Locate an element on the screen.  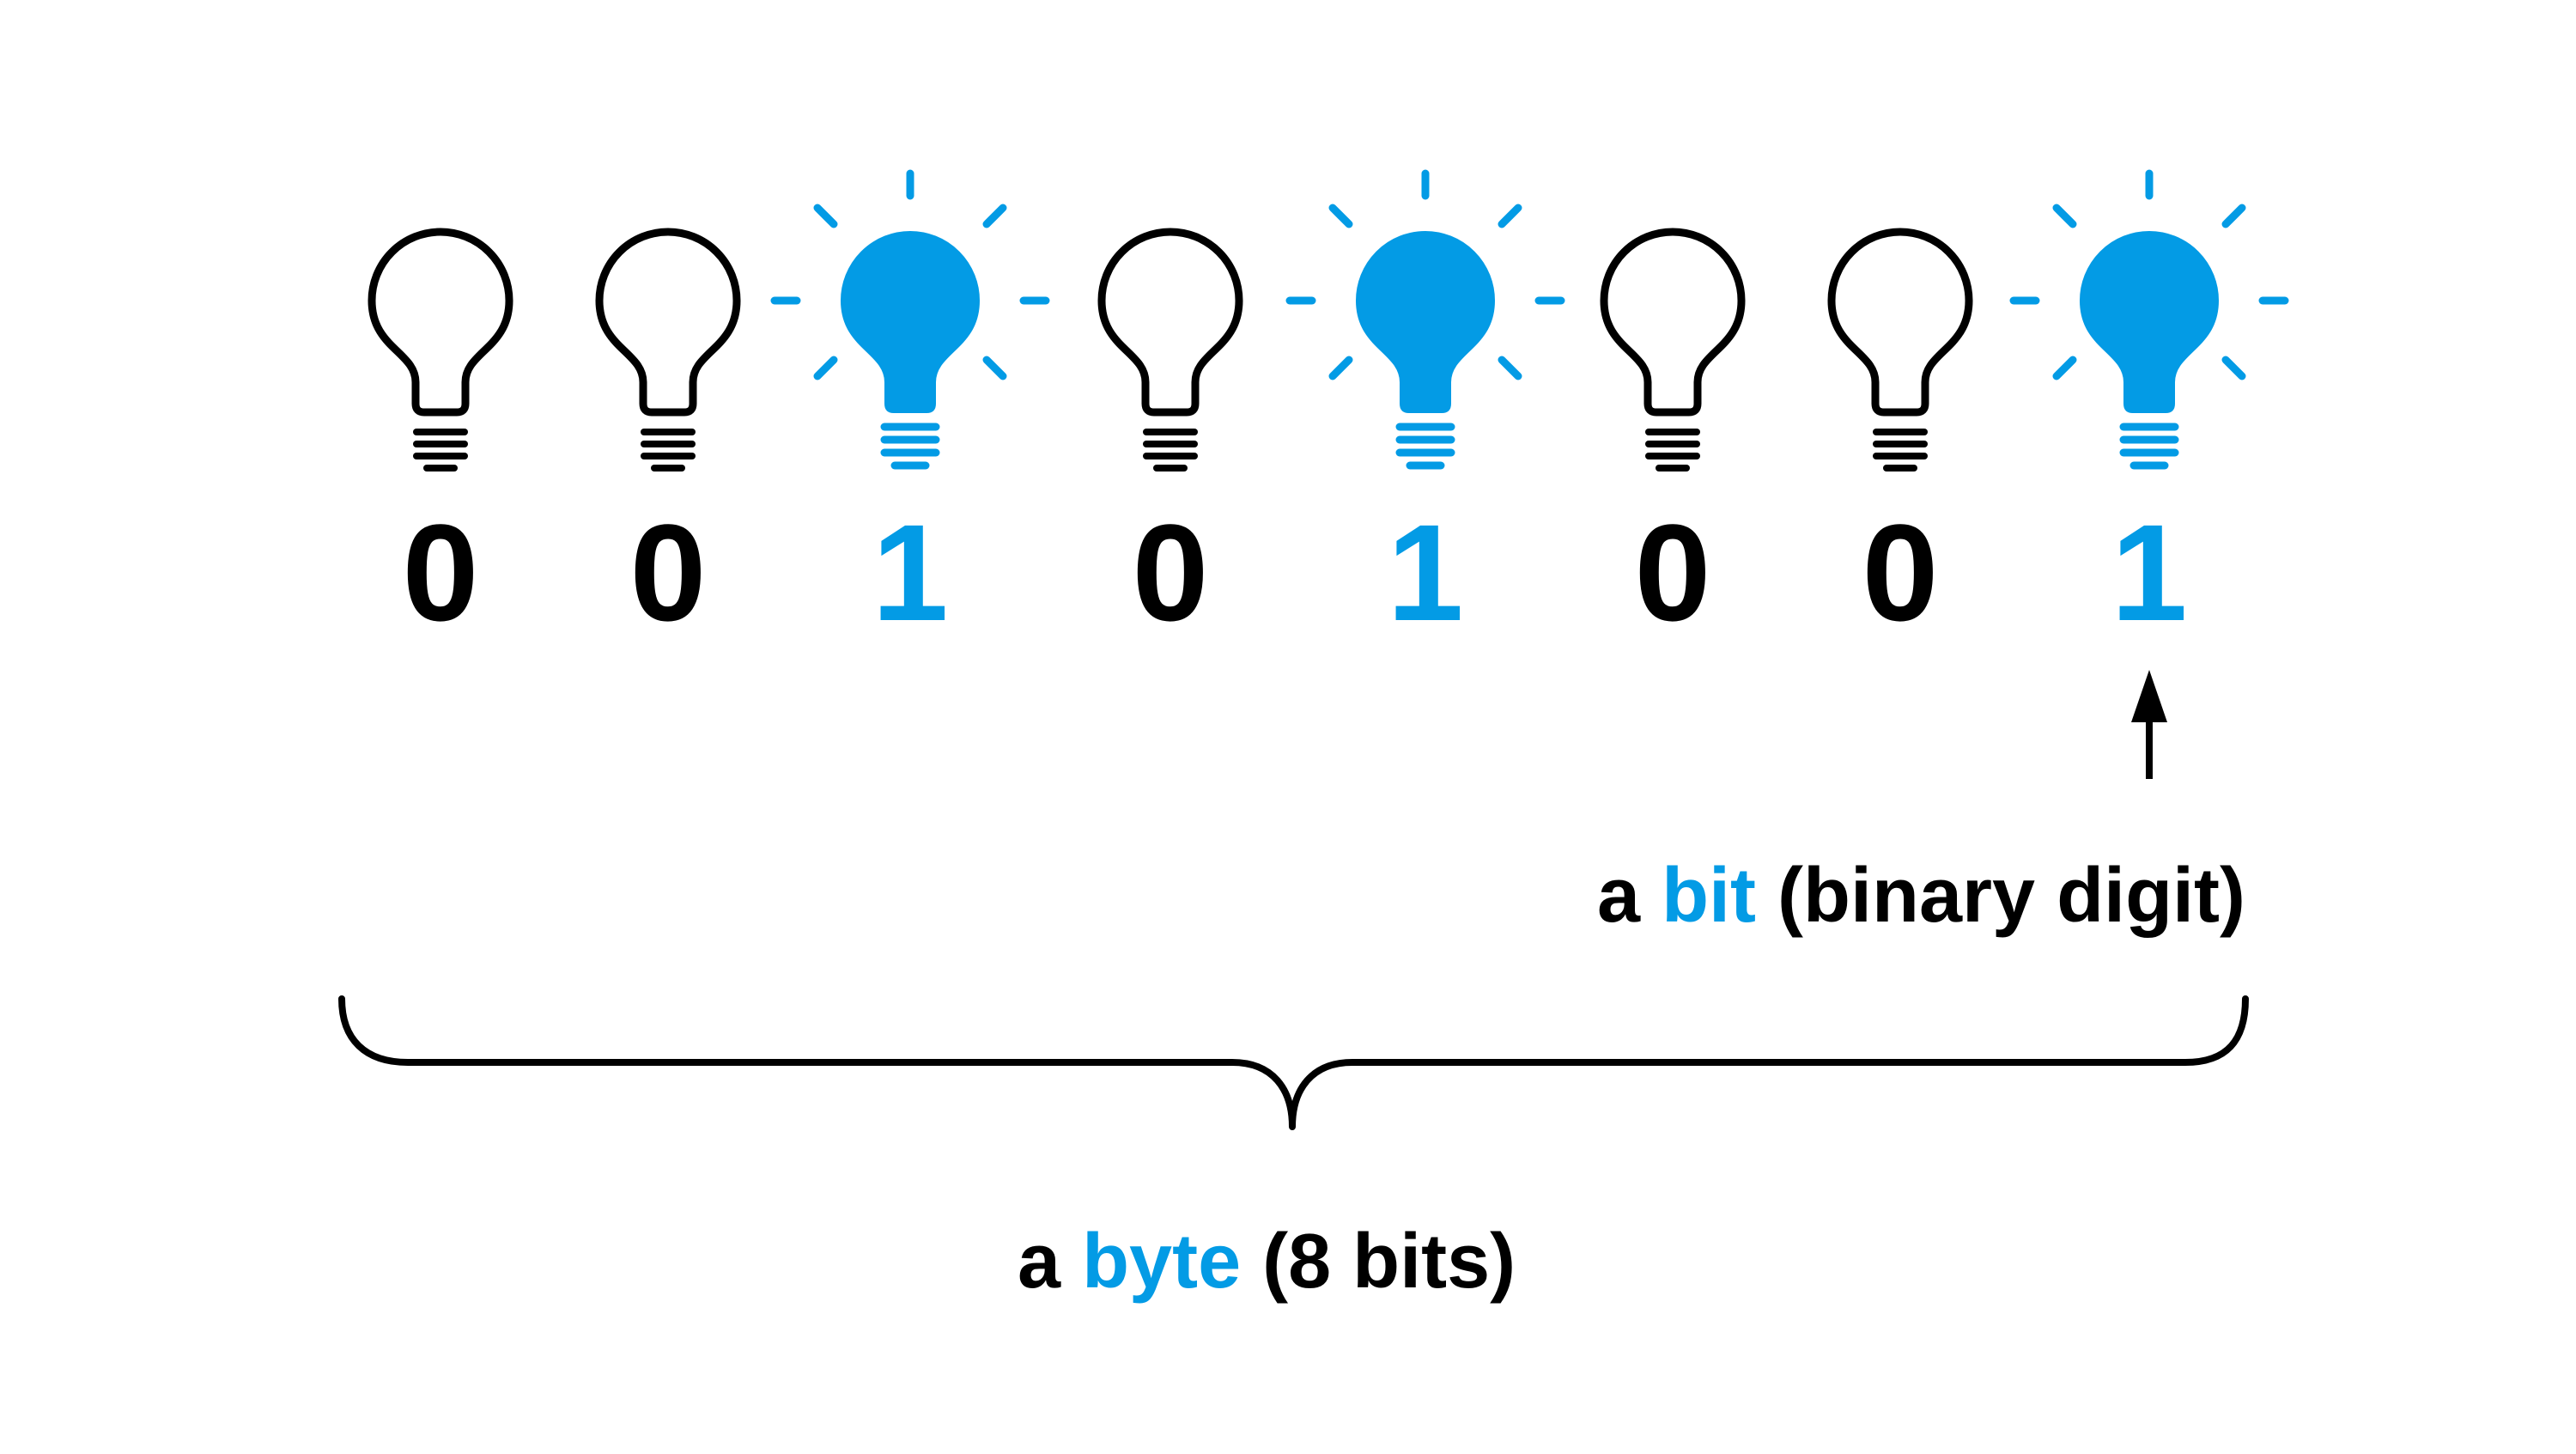
byte-caption-prefix: a is located at coordinates (1050, 1262).